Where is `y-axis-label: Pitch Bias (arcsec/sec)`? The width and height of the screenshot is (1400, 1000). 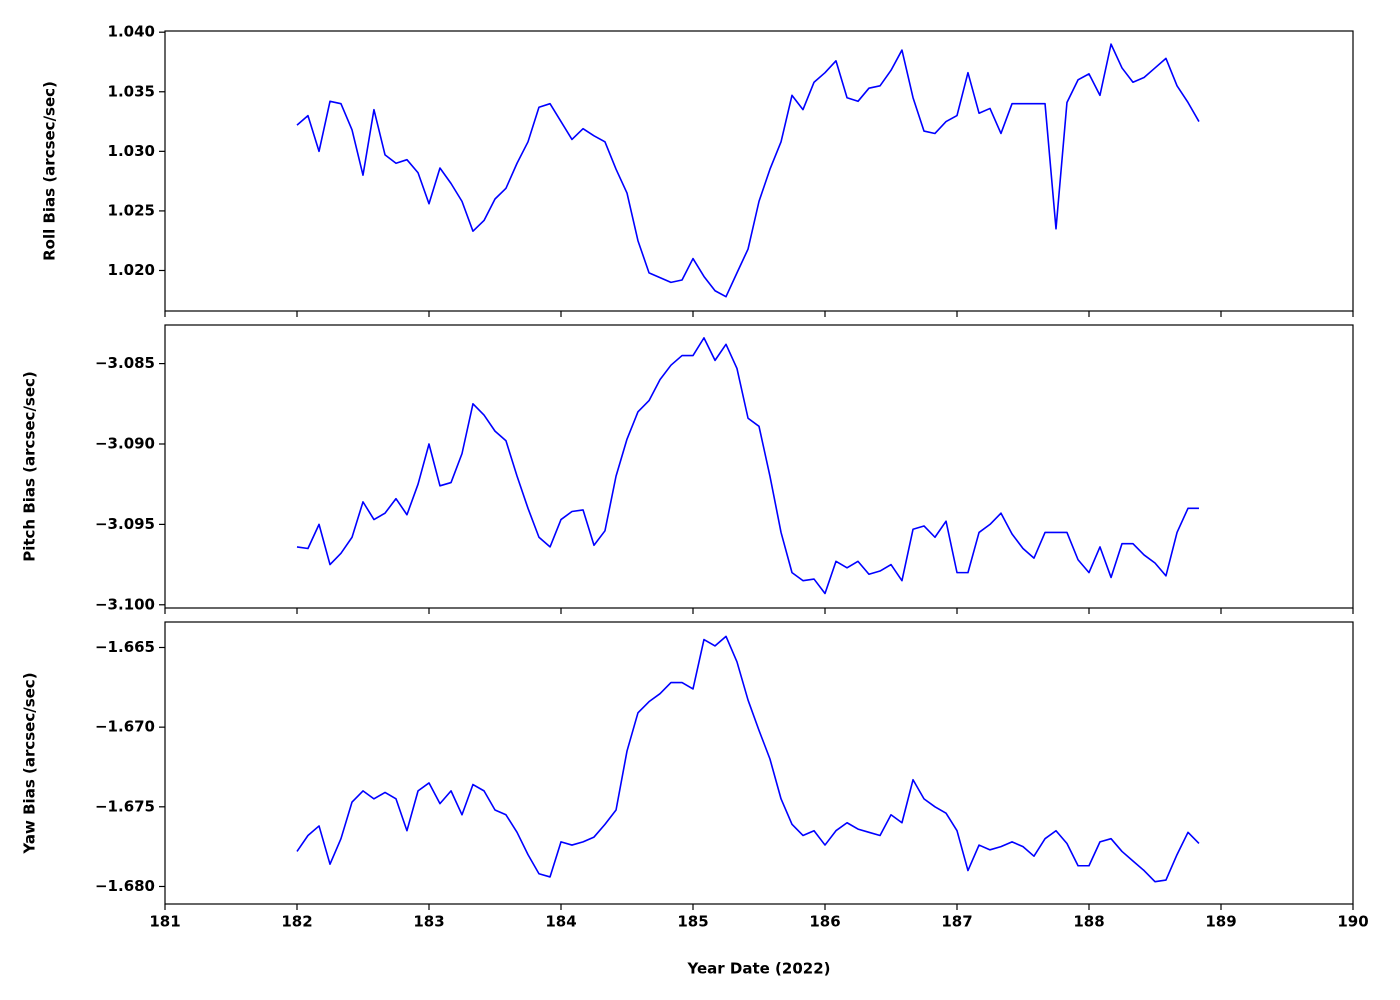 y-axis-label: Pitch Bias (arcsec/sec) is located at coordinates (30, 466).